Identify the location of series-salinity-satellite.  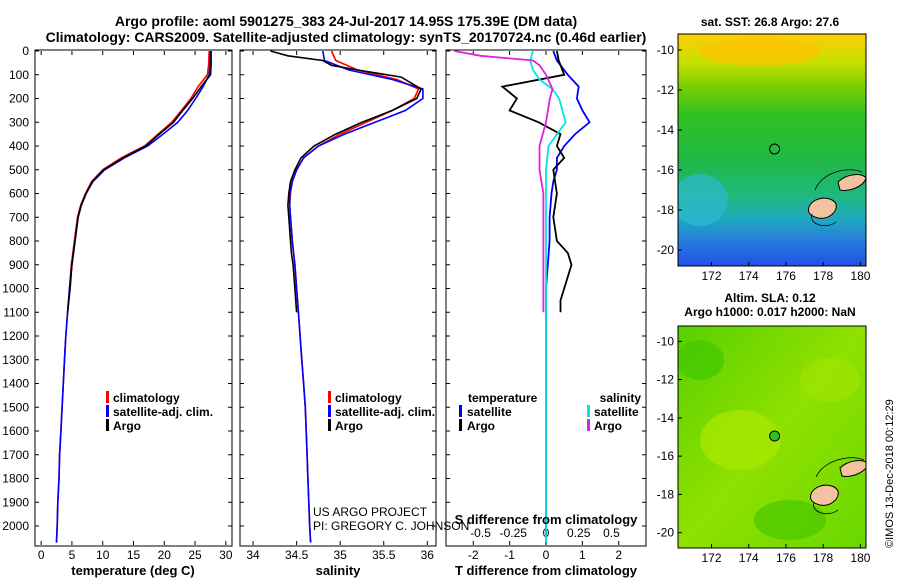
(548, 296).